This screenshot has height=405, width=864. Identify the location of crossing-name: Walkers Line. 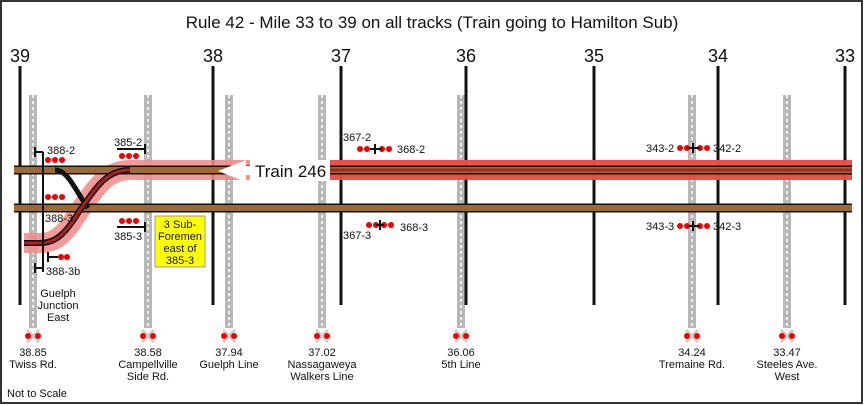
(321, 377).